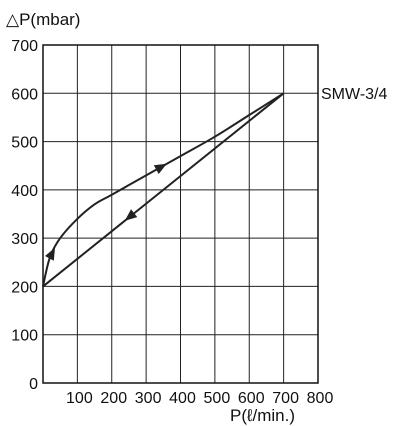 Image resolution: width=406 pixels, height=426 pixels. Describe the element at coordinates (50, 254) in the screenshot. I see `arrow-increasing-lower` at that location.